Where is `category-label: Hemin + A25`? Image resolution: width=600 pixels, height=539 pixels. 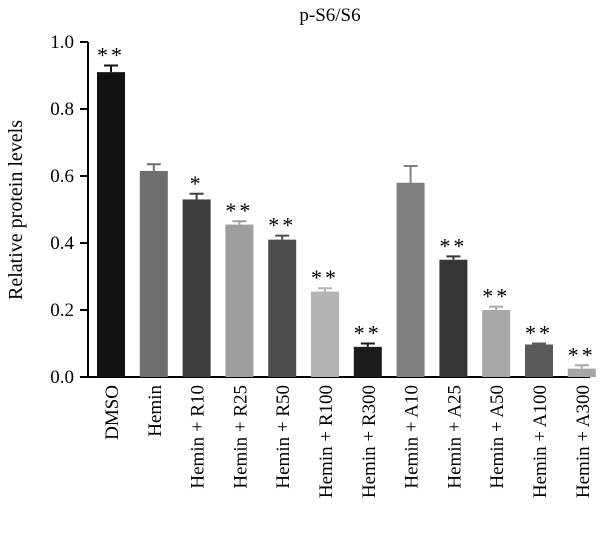 category-label: Hemin + A25 is located at coordinates (454, 437).